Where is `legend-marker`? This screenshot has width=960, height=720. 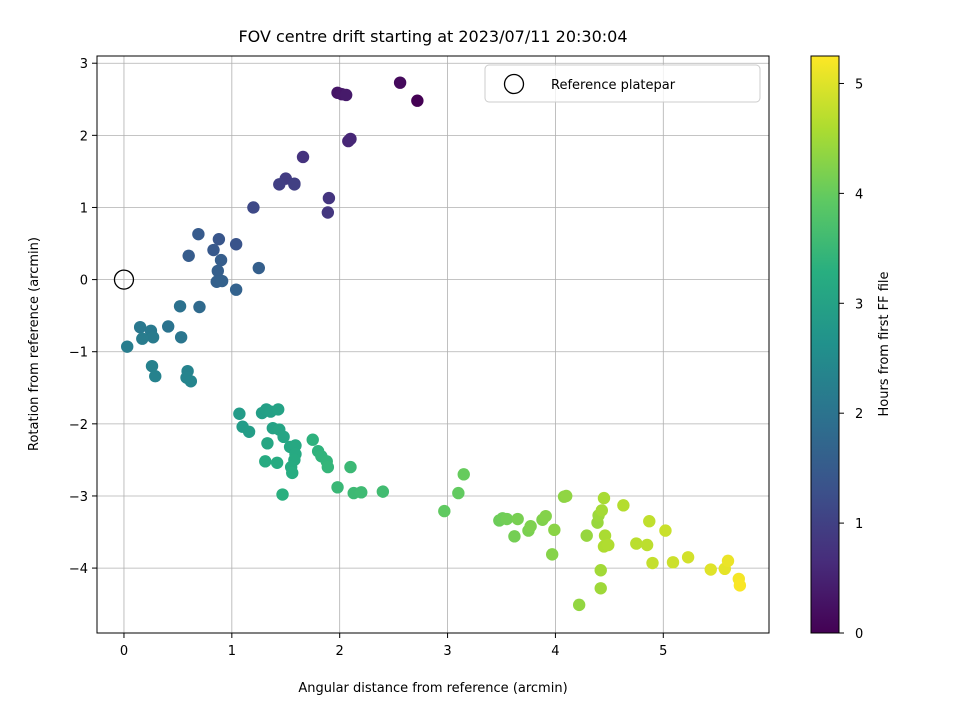
legend-marker is located at coordinates (514, 84).